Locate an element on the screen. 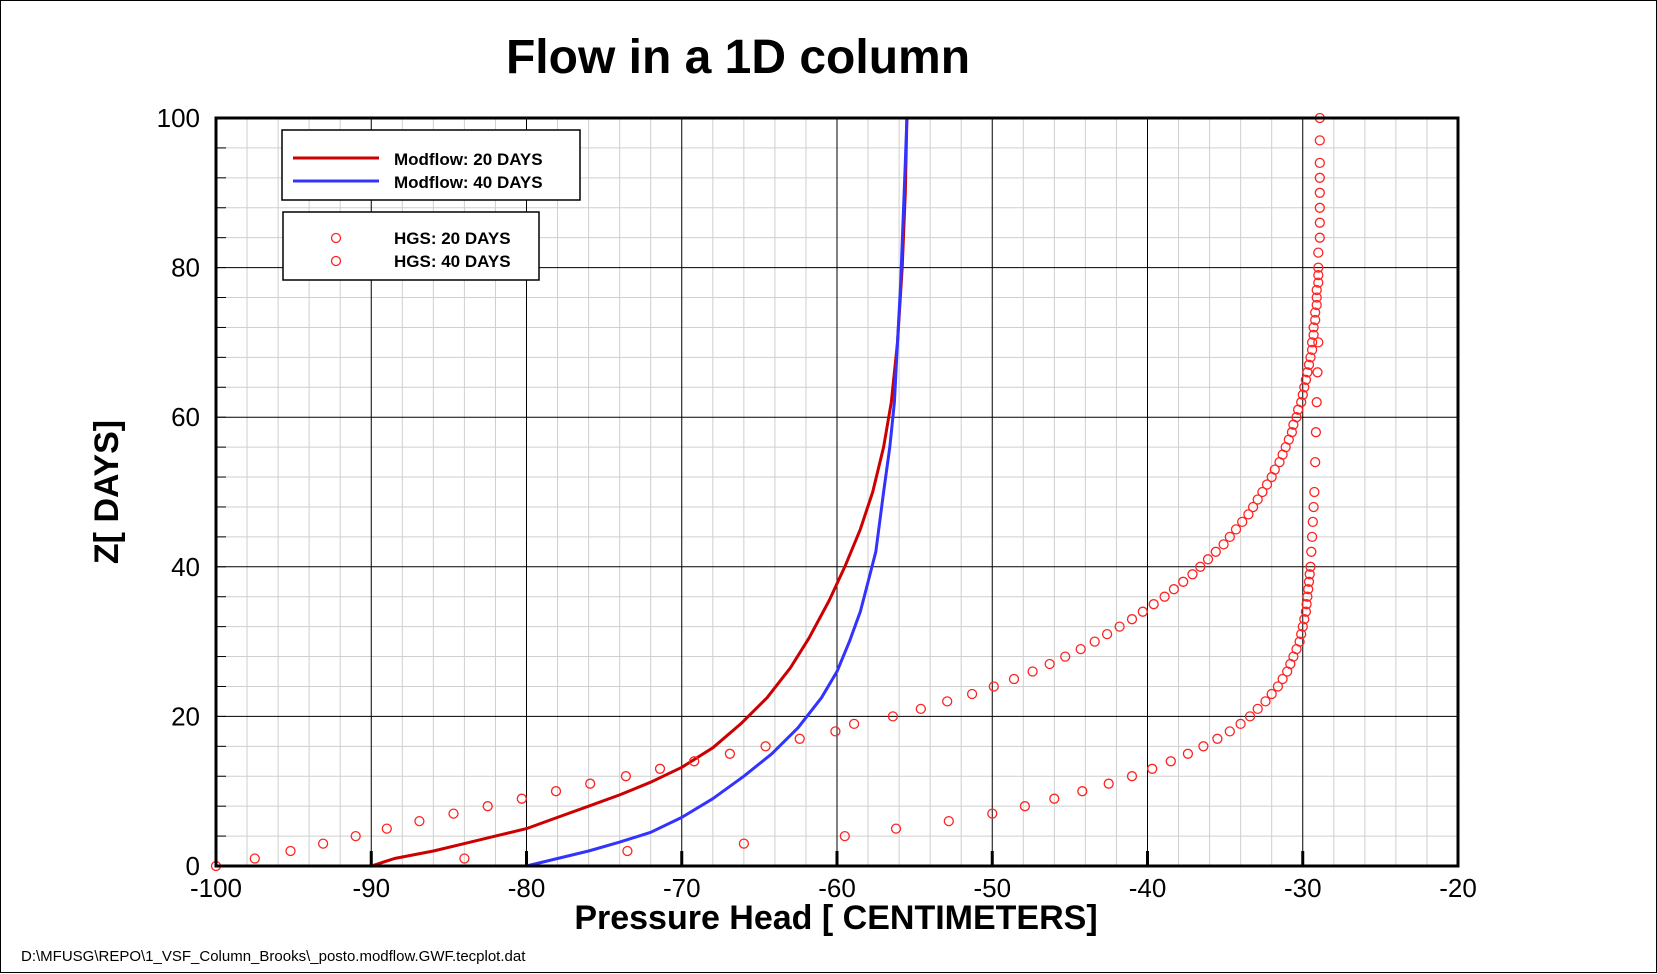 This screenshot has width=1657, height=974. legend-lines: Modflow: 20 DAYS Modflow: 40 DAYS is located at coordinates (431, 165).